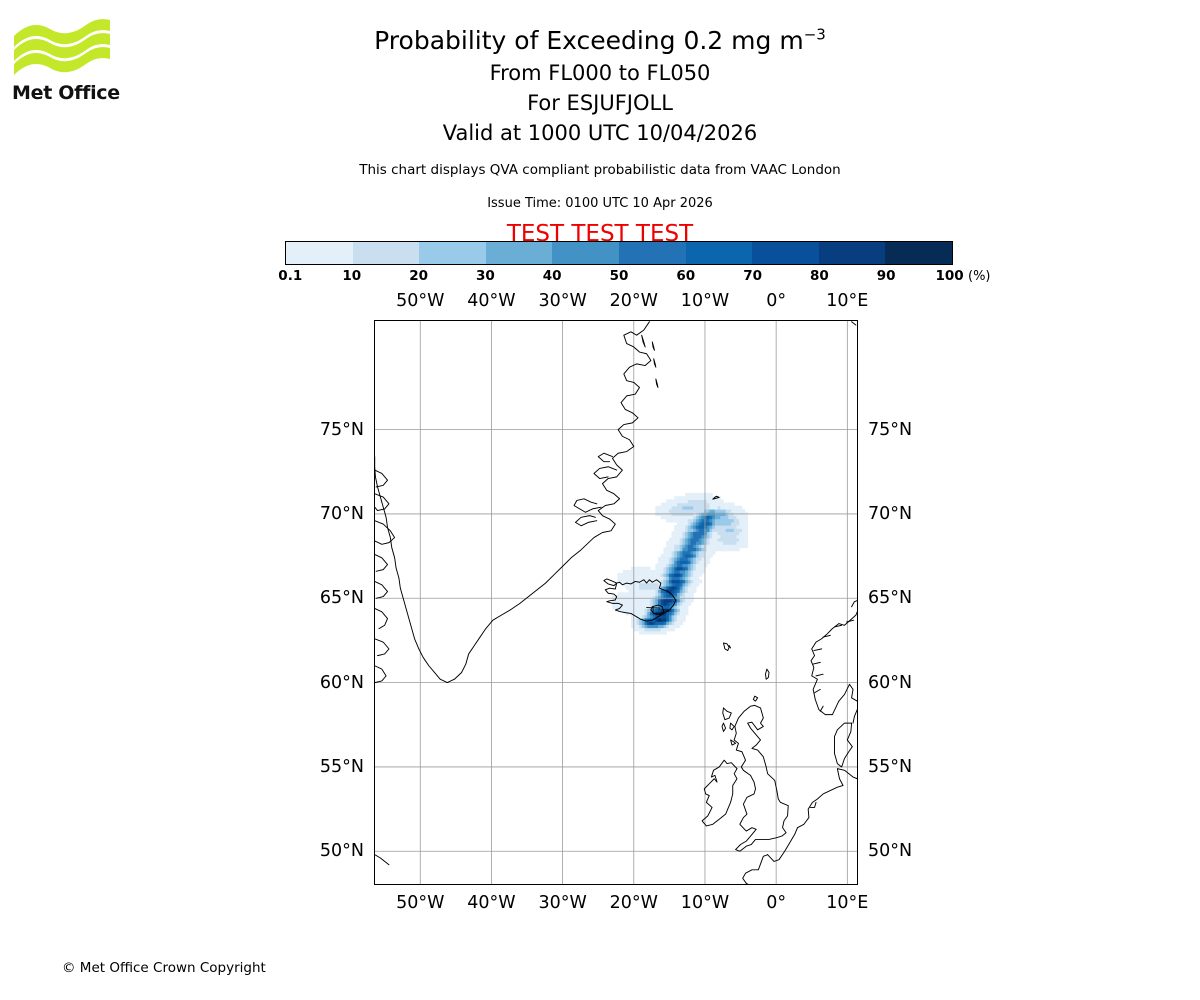 The width and height of the screenshot is (1200, 1000). I want to click on page-title-text: Probability of Exceeding 0.2 mg m, so click(589, 40).